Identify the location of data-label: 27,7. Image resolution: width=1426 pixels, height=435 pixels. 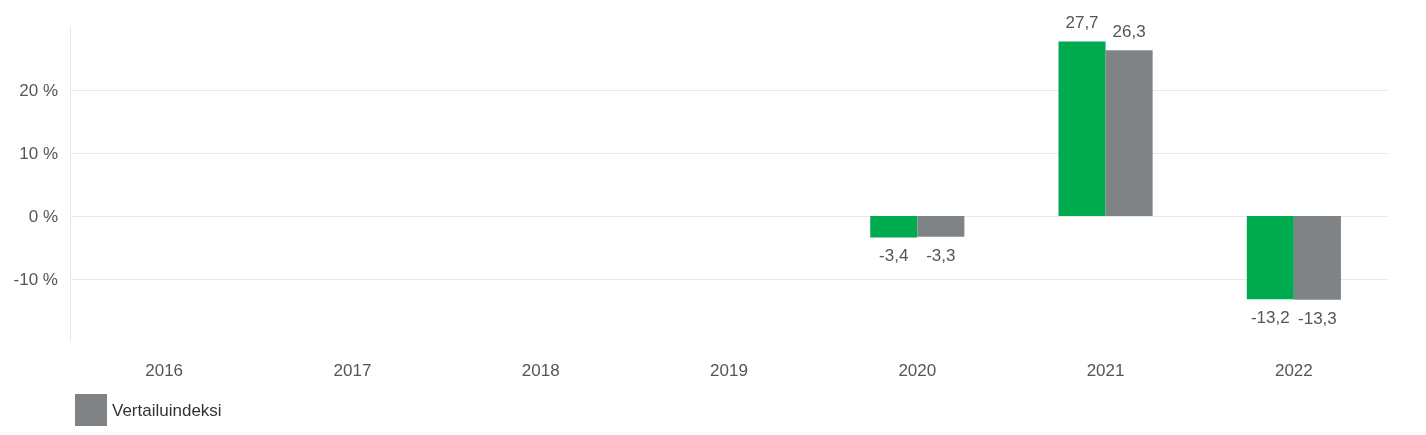
(1082, 23).